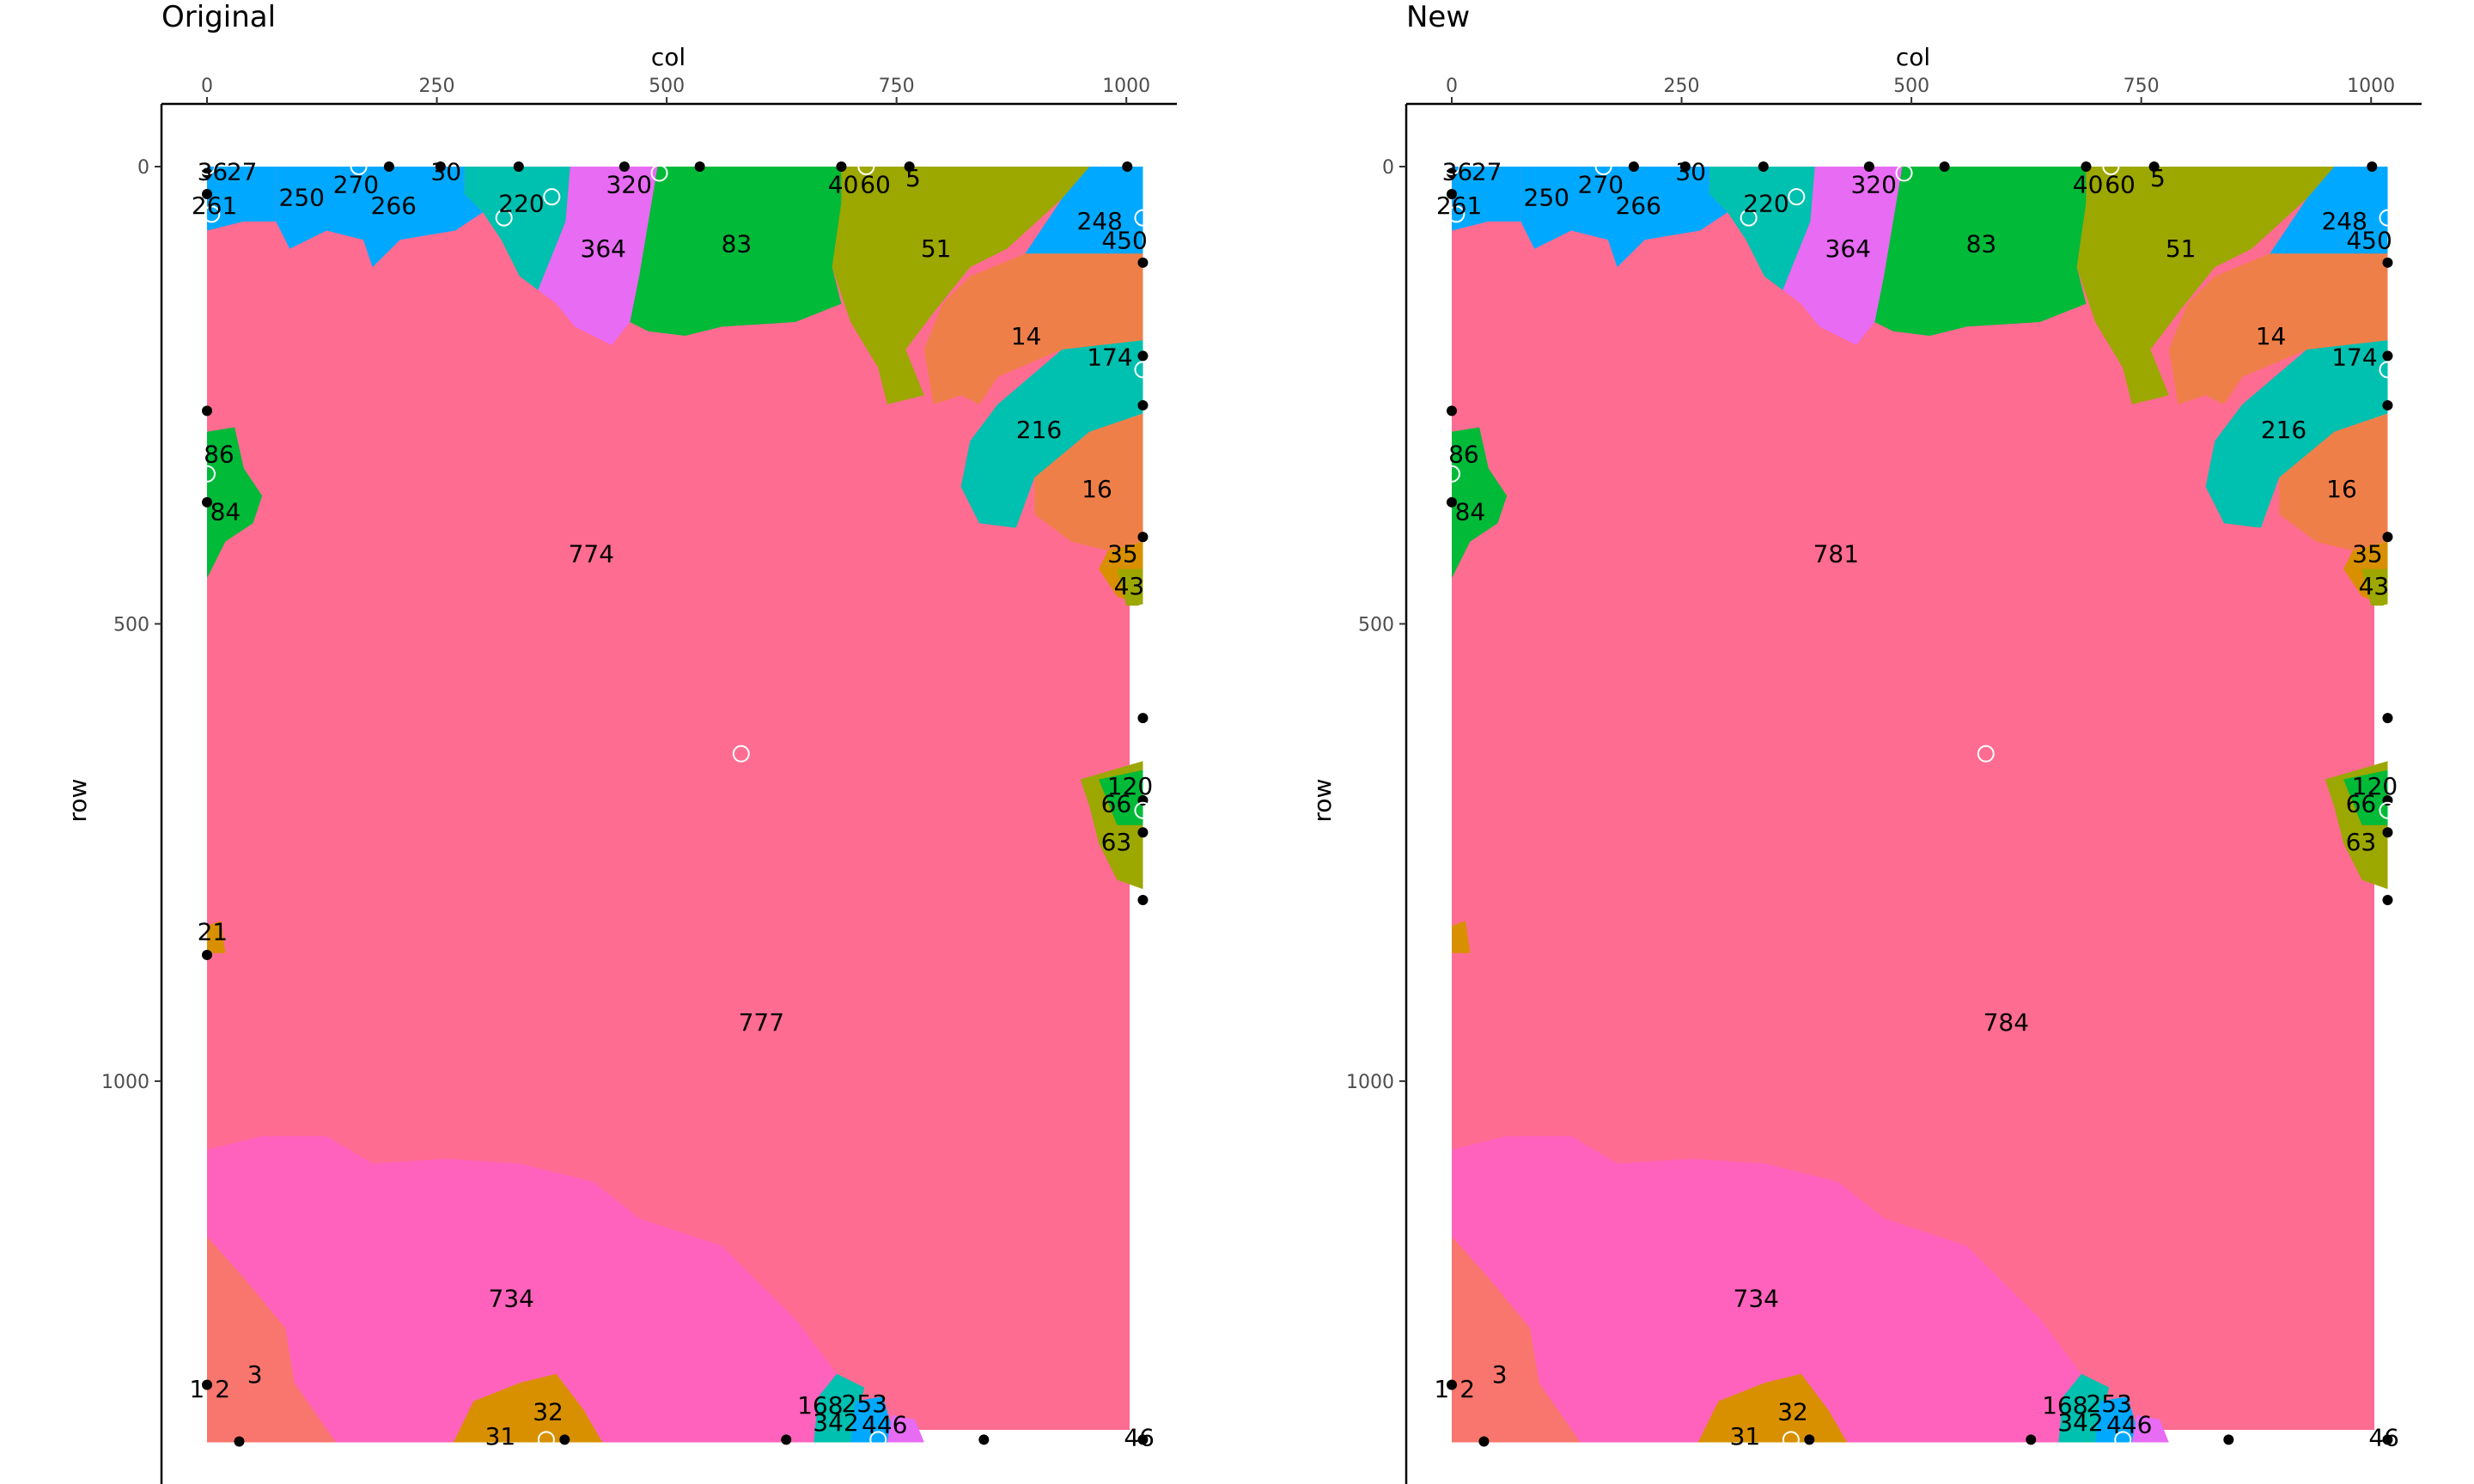  I want to click on region-label: 250, so click(302, 197).